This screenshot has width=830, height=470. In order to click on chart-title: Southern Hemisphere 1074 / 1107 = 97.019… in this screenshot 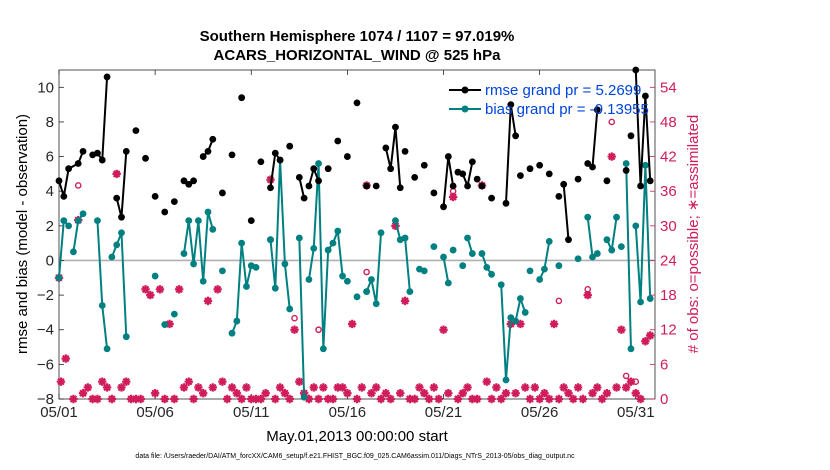, I will do `click(357, 36)`.